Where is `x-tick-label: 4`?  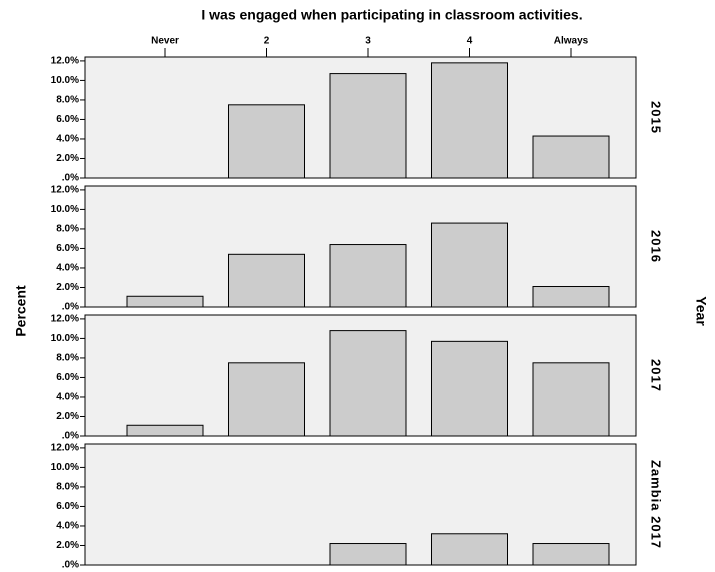
x-tick-label: 4 is located at coordinates (470, 41).